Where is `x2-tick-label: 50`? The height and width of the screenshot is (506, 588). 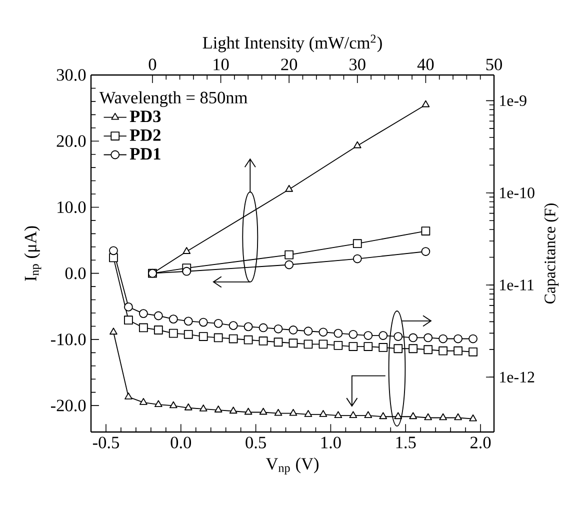 x2-tick-label: 50 is located at coordinates (494, 64).